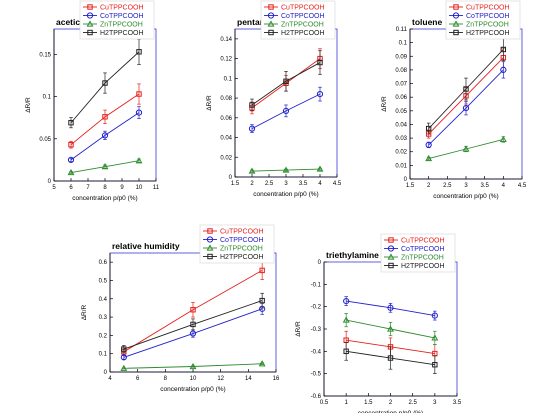 The height and width of the screenshot is (413, 550). I want to click on y-tick-label: 0.05, so click(45, 140).